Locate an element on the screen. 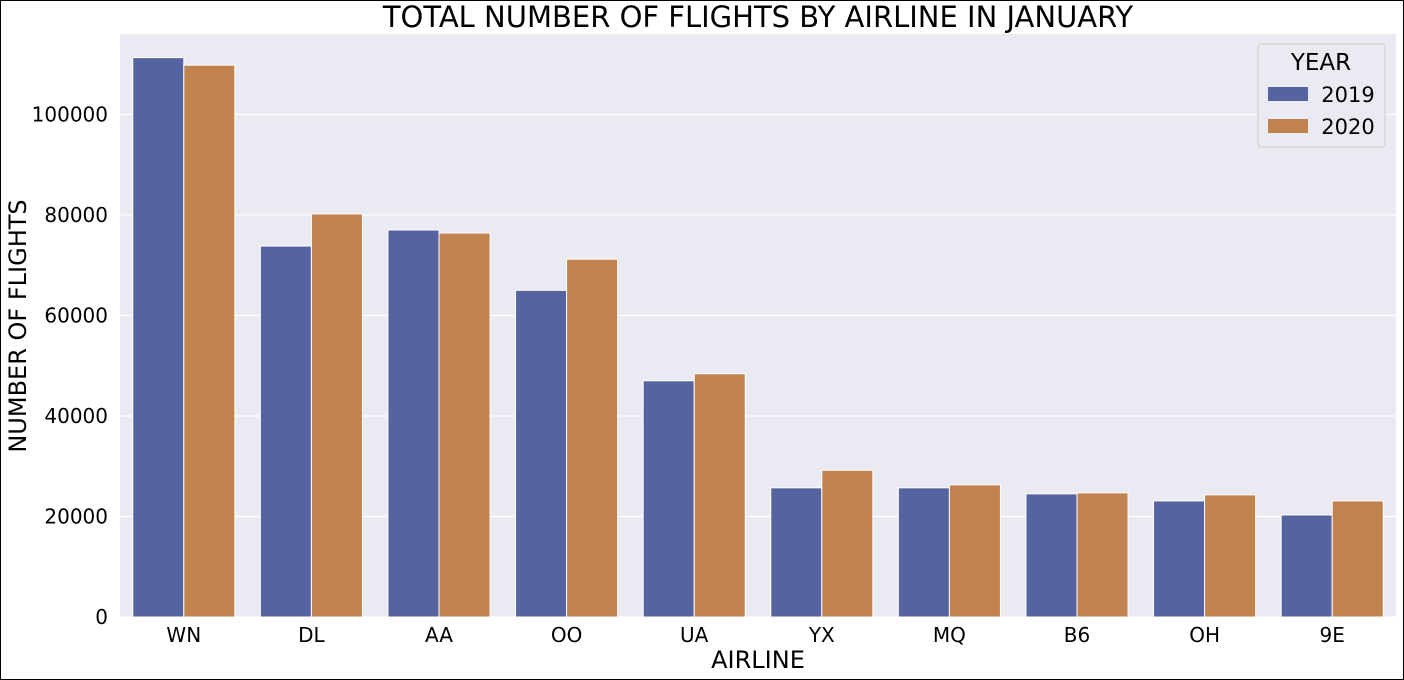 Image resolution: width=1404 pixels, height=680 pixels. x-tick-label: YX is located at coordinates (821, 635).